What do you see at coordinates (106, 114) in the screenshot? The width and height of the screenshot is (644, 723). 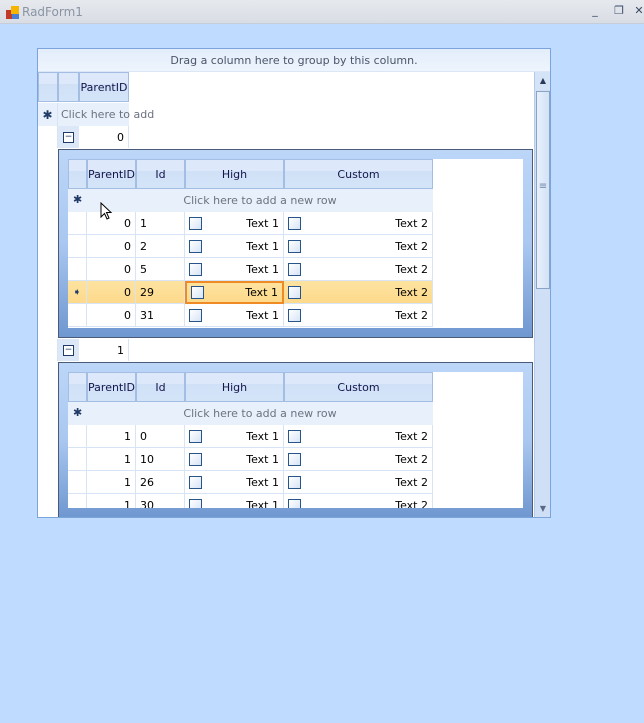 I see `master-new-row: Click here to add` at bounding box center [106, 114].